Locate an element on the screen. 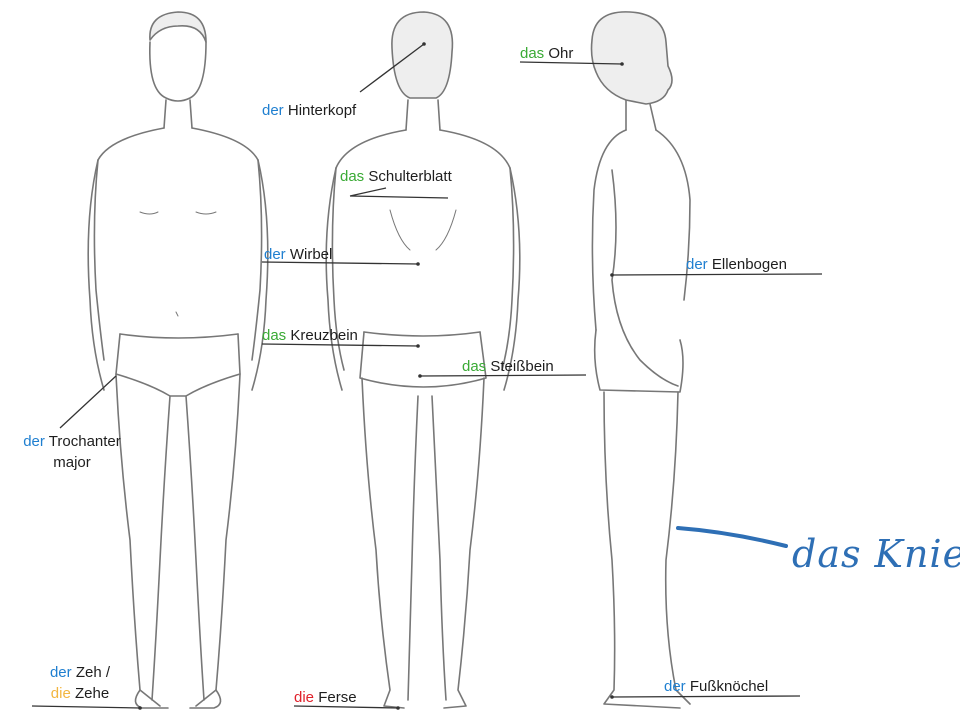 This screenshot has width=960, height=720. leader-ellenbogen is located at coordinates (717, 274).